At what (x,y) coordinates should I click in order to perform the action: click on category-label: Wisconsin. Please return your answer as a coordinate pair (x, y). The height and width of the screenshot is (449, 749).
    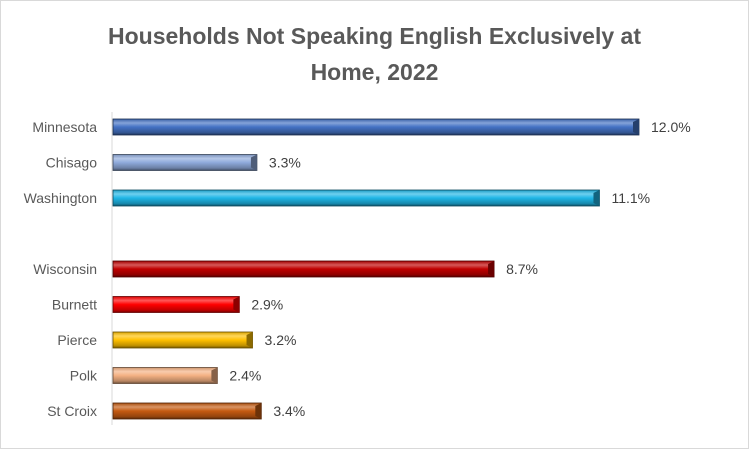
    Looking at the image, I should click on (65, 269).